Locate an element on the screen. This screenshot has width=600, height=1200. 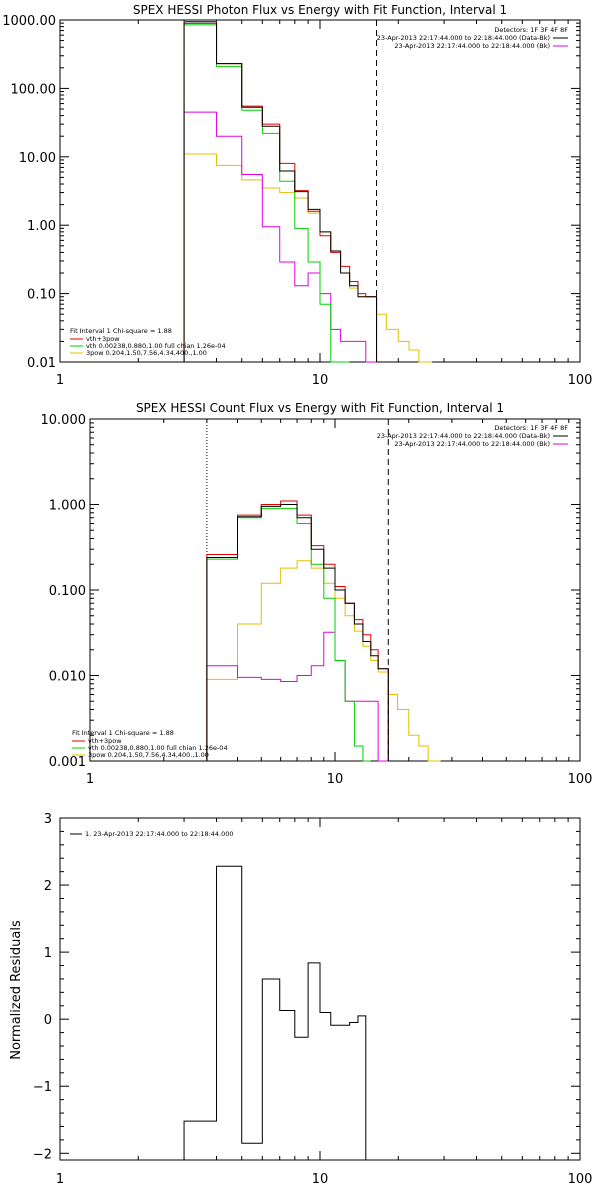
y-tick-label: 1000.00 is located at coordinates (29, 21).